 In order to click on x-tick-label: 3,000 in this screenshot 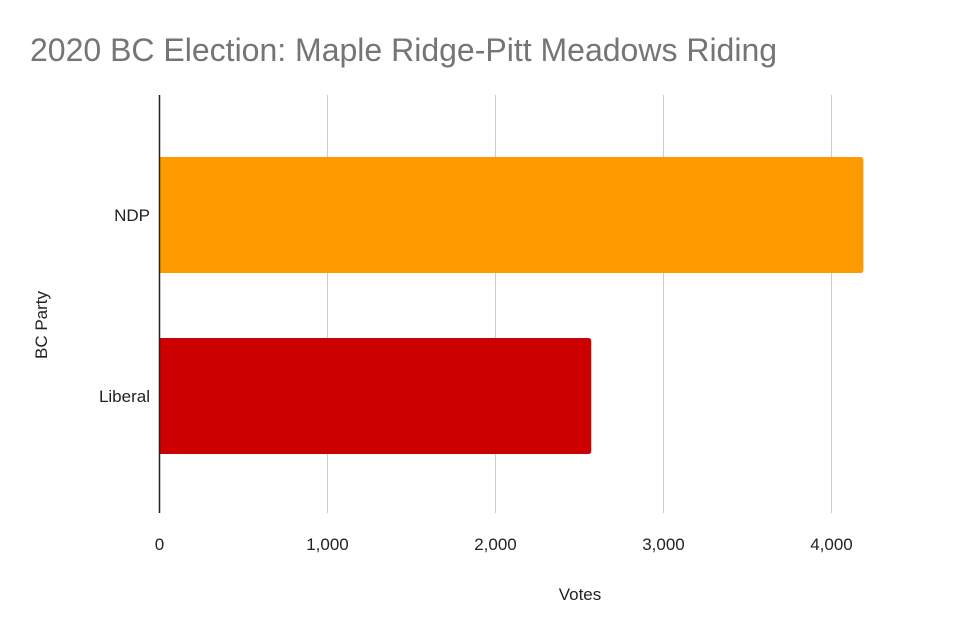, I will do `click(663, 544)`.